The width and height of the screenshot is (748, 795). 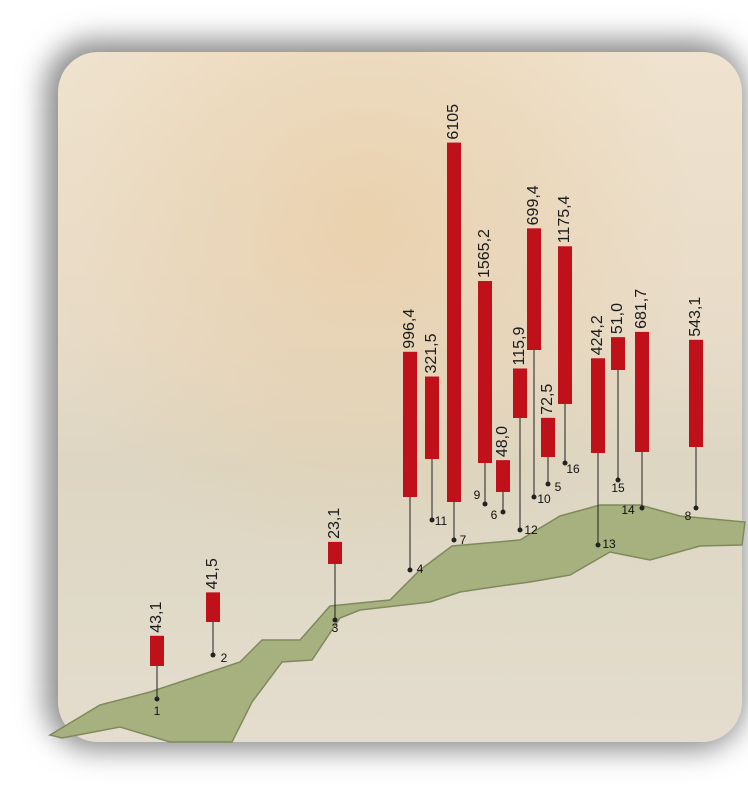 What do you see at coordinates (477, 495) in the screenshot?
I see `region-number: 9` at bounding box center [477, 495].